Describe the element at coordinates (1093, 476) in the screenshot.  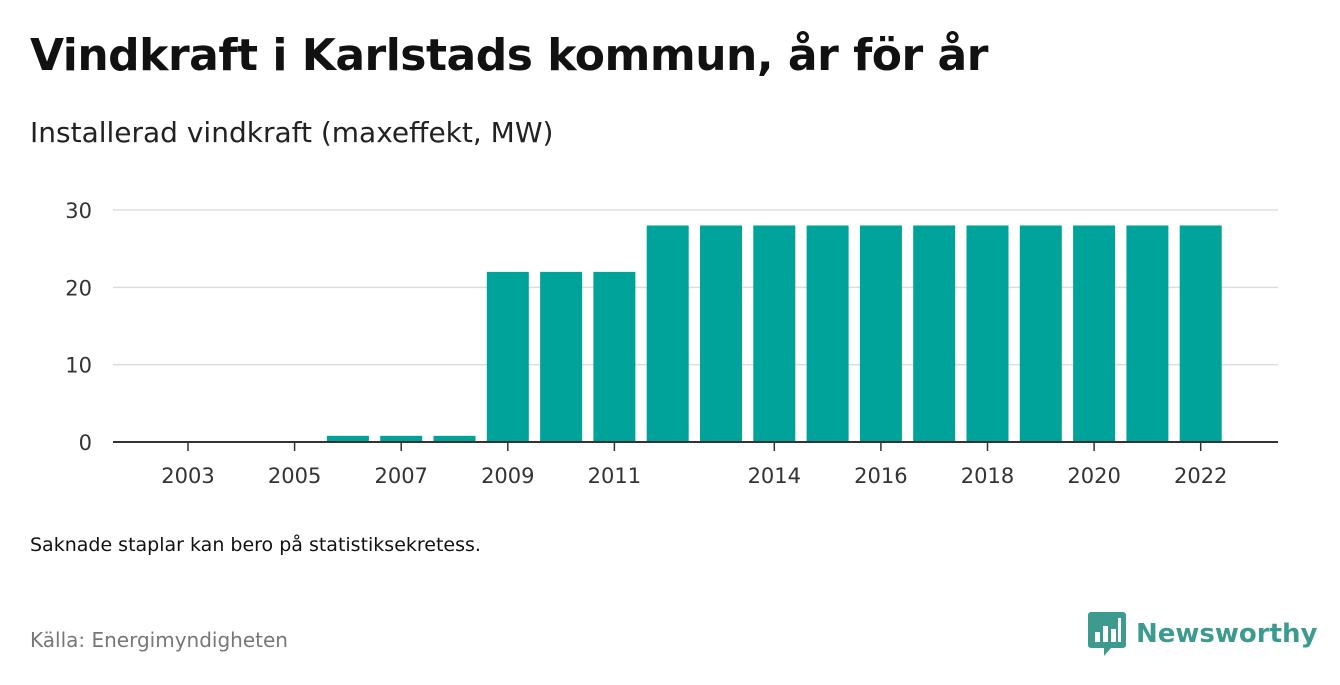
I see `x-tick-label: 2020` at that location.